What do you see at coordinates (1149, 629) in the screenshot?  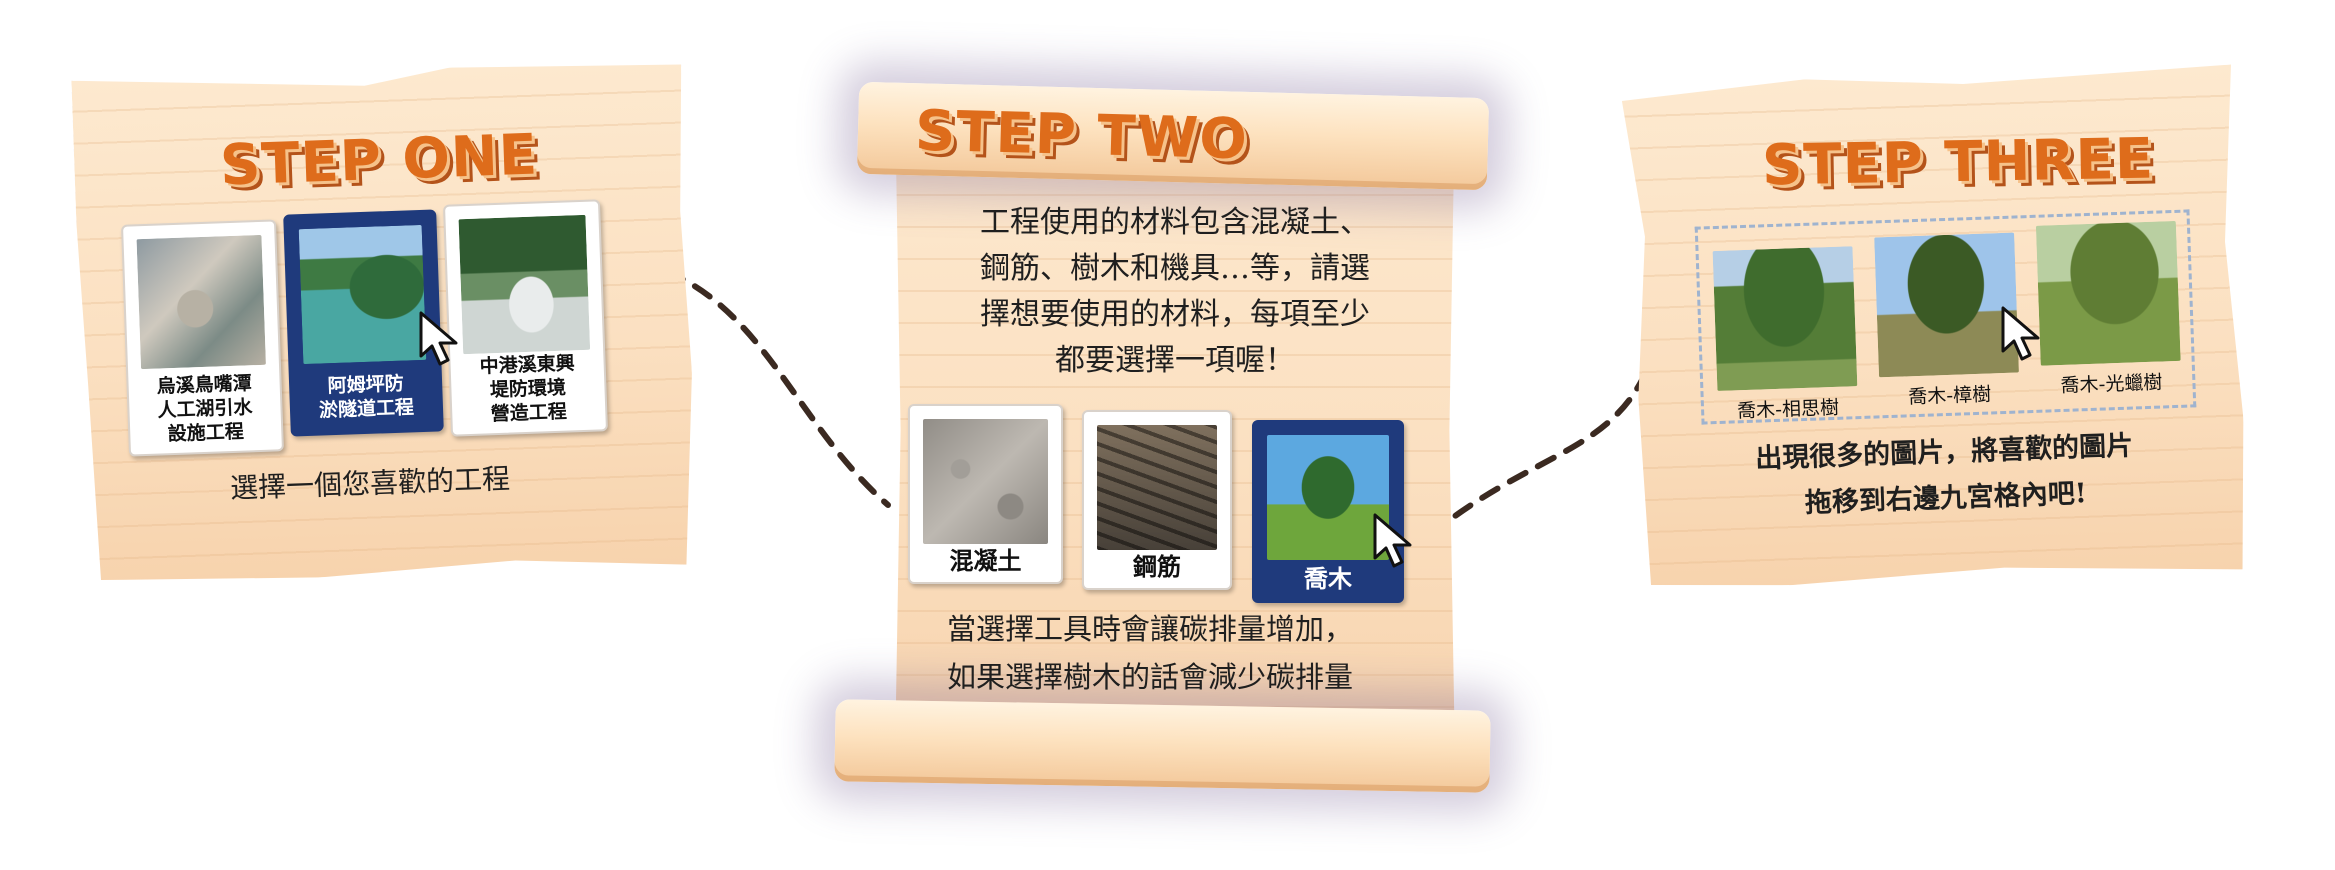 I see `note-line: 當選擇工具時會讓碳排量增加，` at bounding box center [1149, 629].